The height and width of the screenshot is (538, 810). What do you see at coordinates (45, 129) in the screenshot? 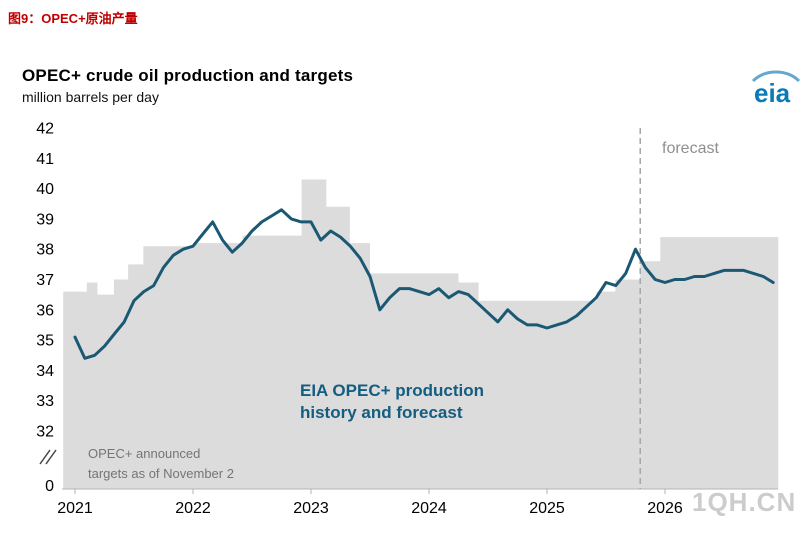
I see `y-tick-label: 42` at bounding box center [45, 129].